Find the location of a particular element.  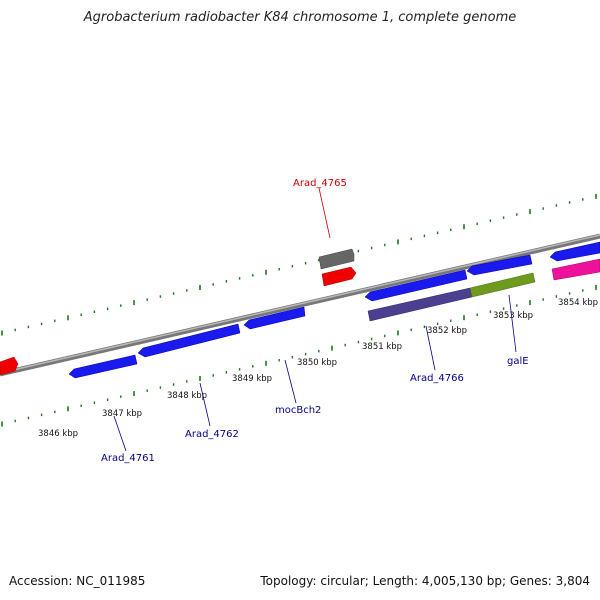

gene-pink is located at coordinates (575, 269).